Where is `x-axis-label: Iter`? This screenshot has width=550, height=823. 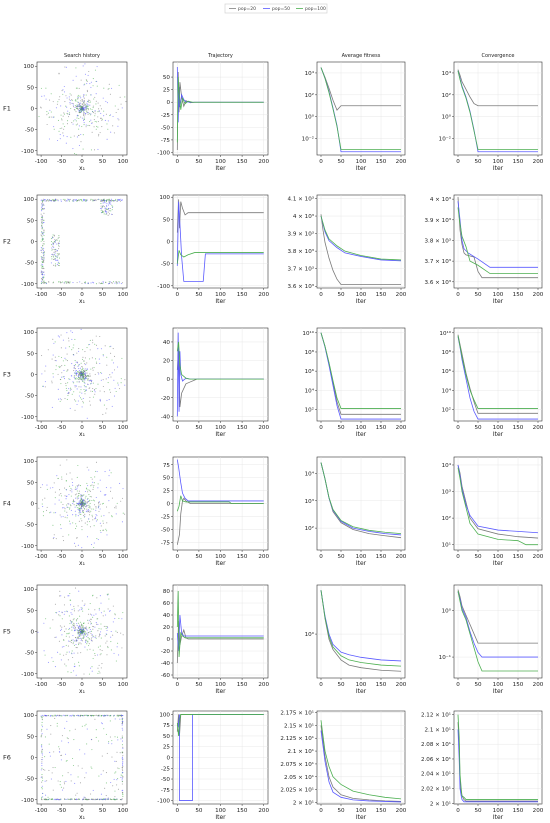
x-axis-label: Iter is located at coordinates (498, 434).